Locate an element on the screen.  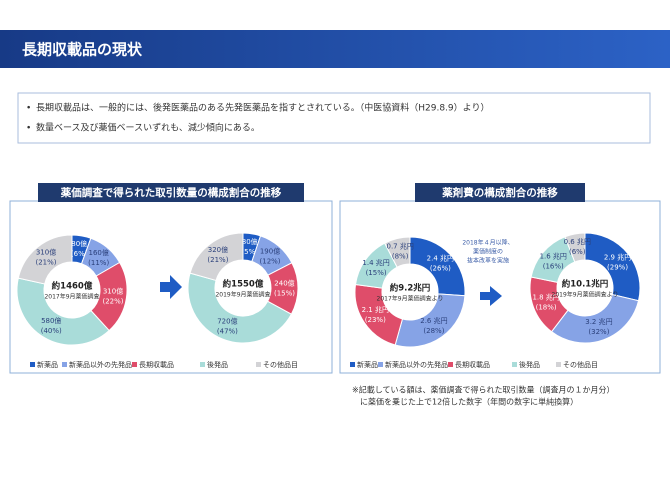
note: ※記載している額は、薬価調査で得られた取引数量（調査月の１か月分） is located at coordinates (483, 390).